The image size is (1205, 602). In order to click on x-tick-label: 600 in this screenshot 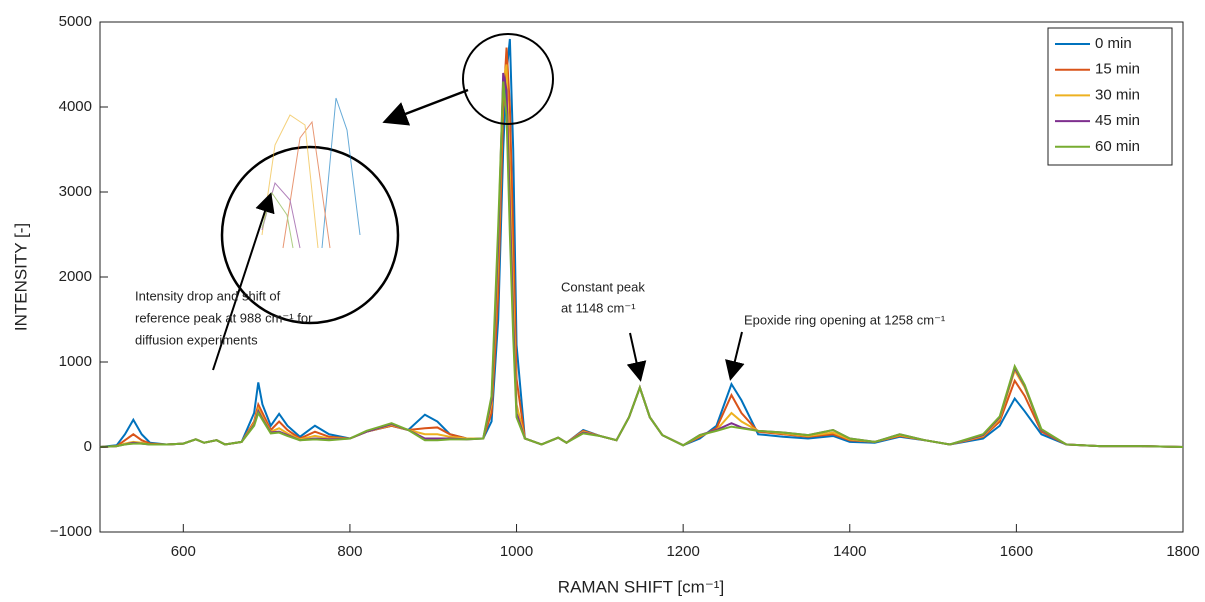, I will do `click(183, 551)`.